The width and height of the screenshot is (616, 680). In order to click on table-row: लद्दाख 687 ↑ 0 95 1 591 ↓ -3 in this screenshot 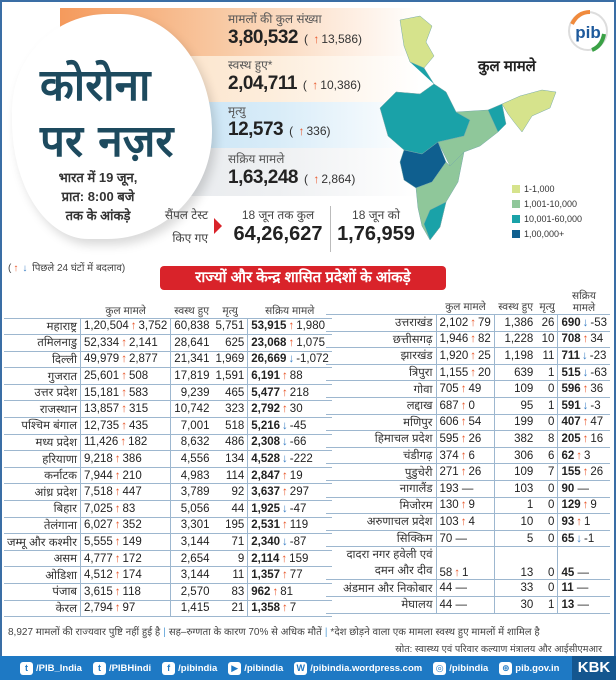, I will do `click(468, 405)`.